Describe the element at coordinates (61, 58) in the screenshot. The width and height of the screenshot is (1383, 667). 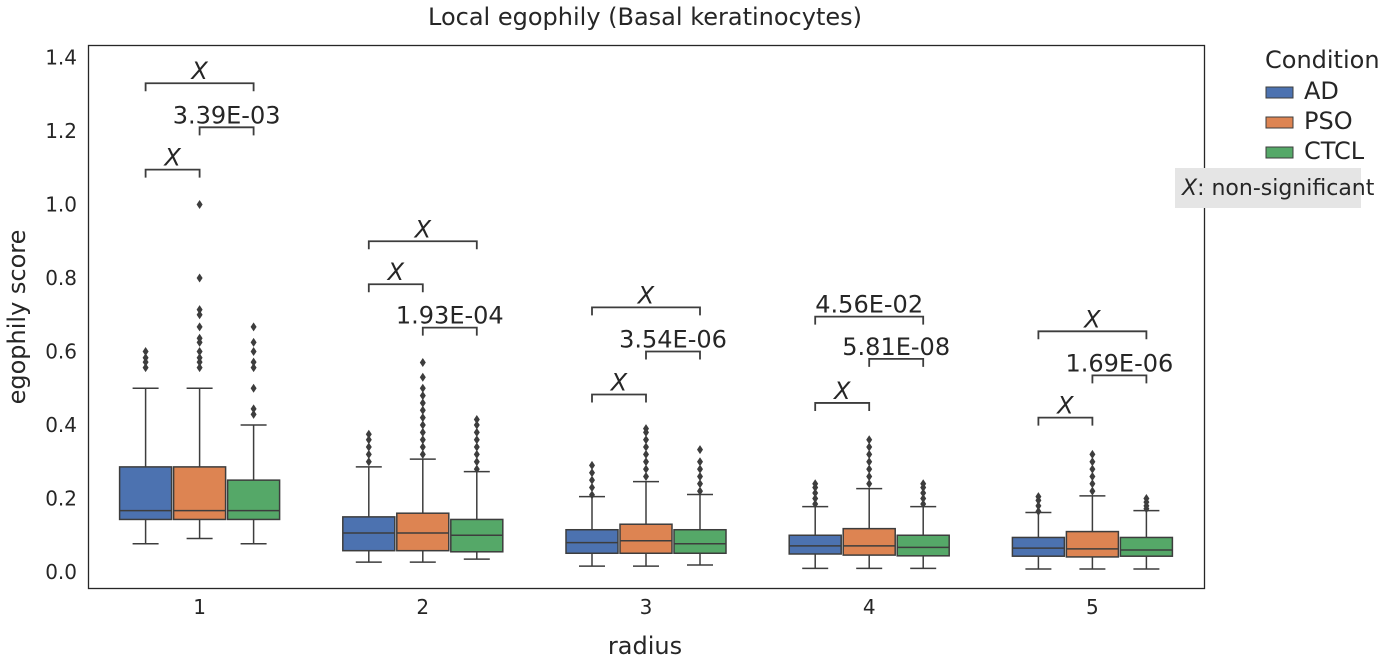
I see `y-tick-label: 1.4` at that location.